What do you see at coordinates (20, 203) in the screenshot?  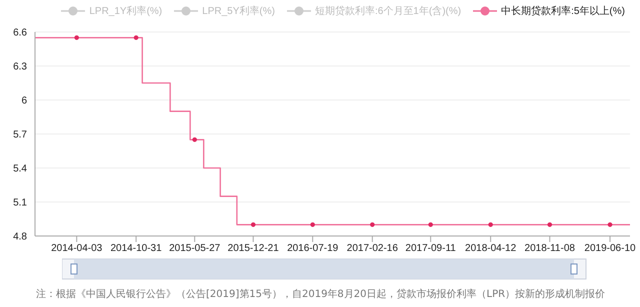 I see `y-tick-label: 5.1` at bounding box center [20, 203].